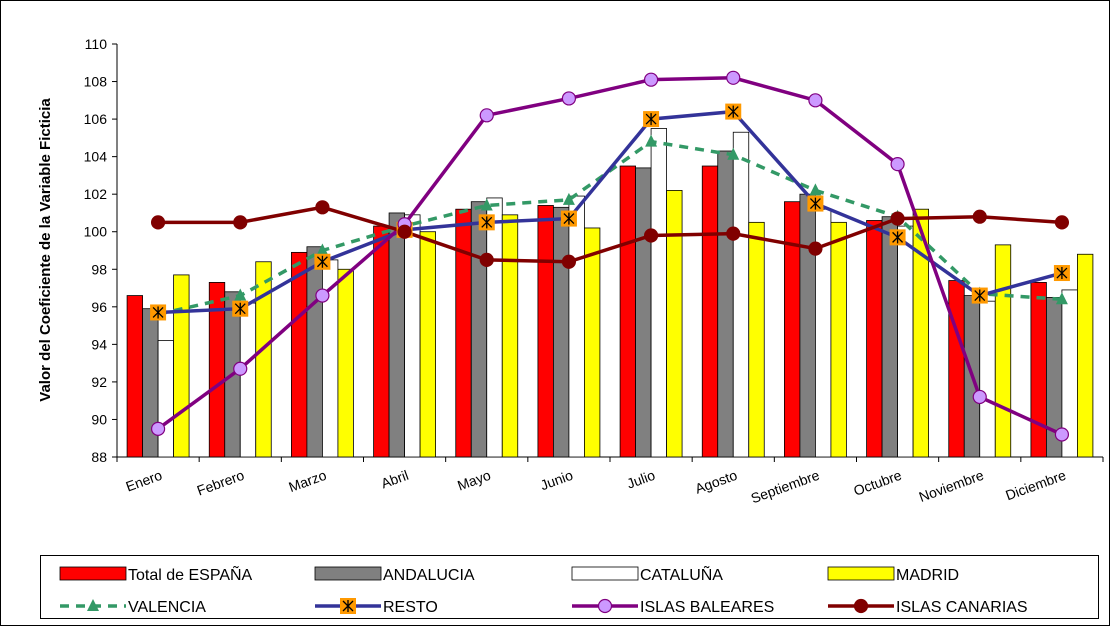 The image size is (1111, 632). I want to click on y-tick-label: 90, so click(99, 419).